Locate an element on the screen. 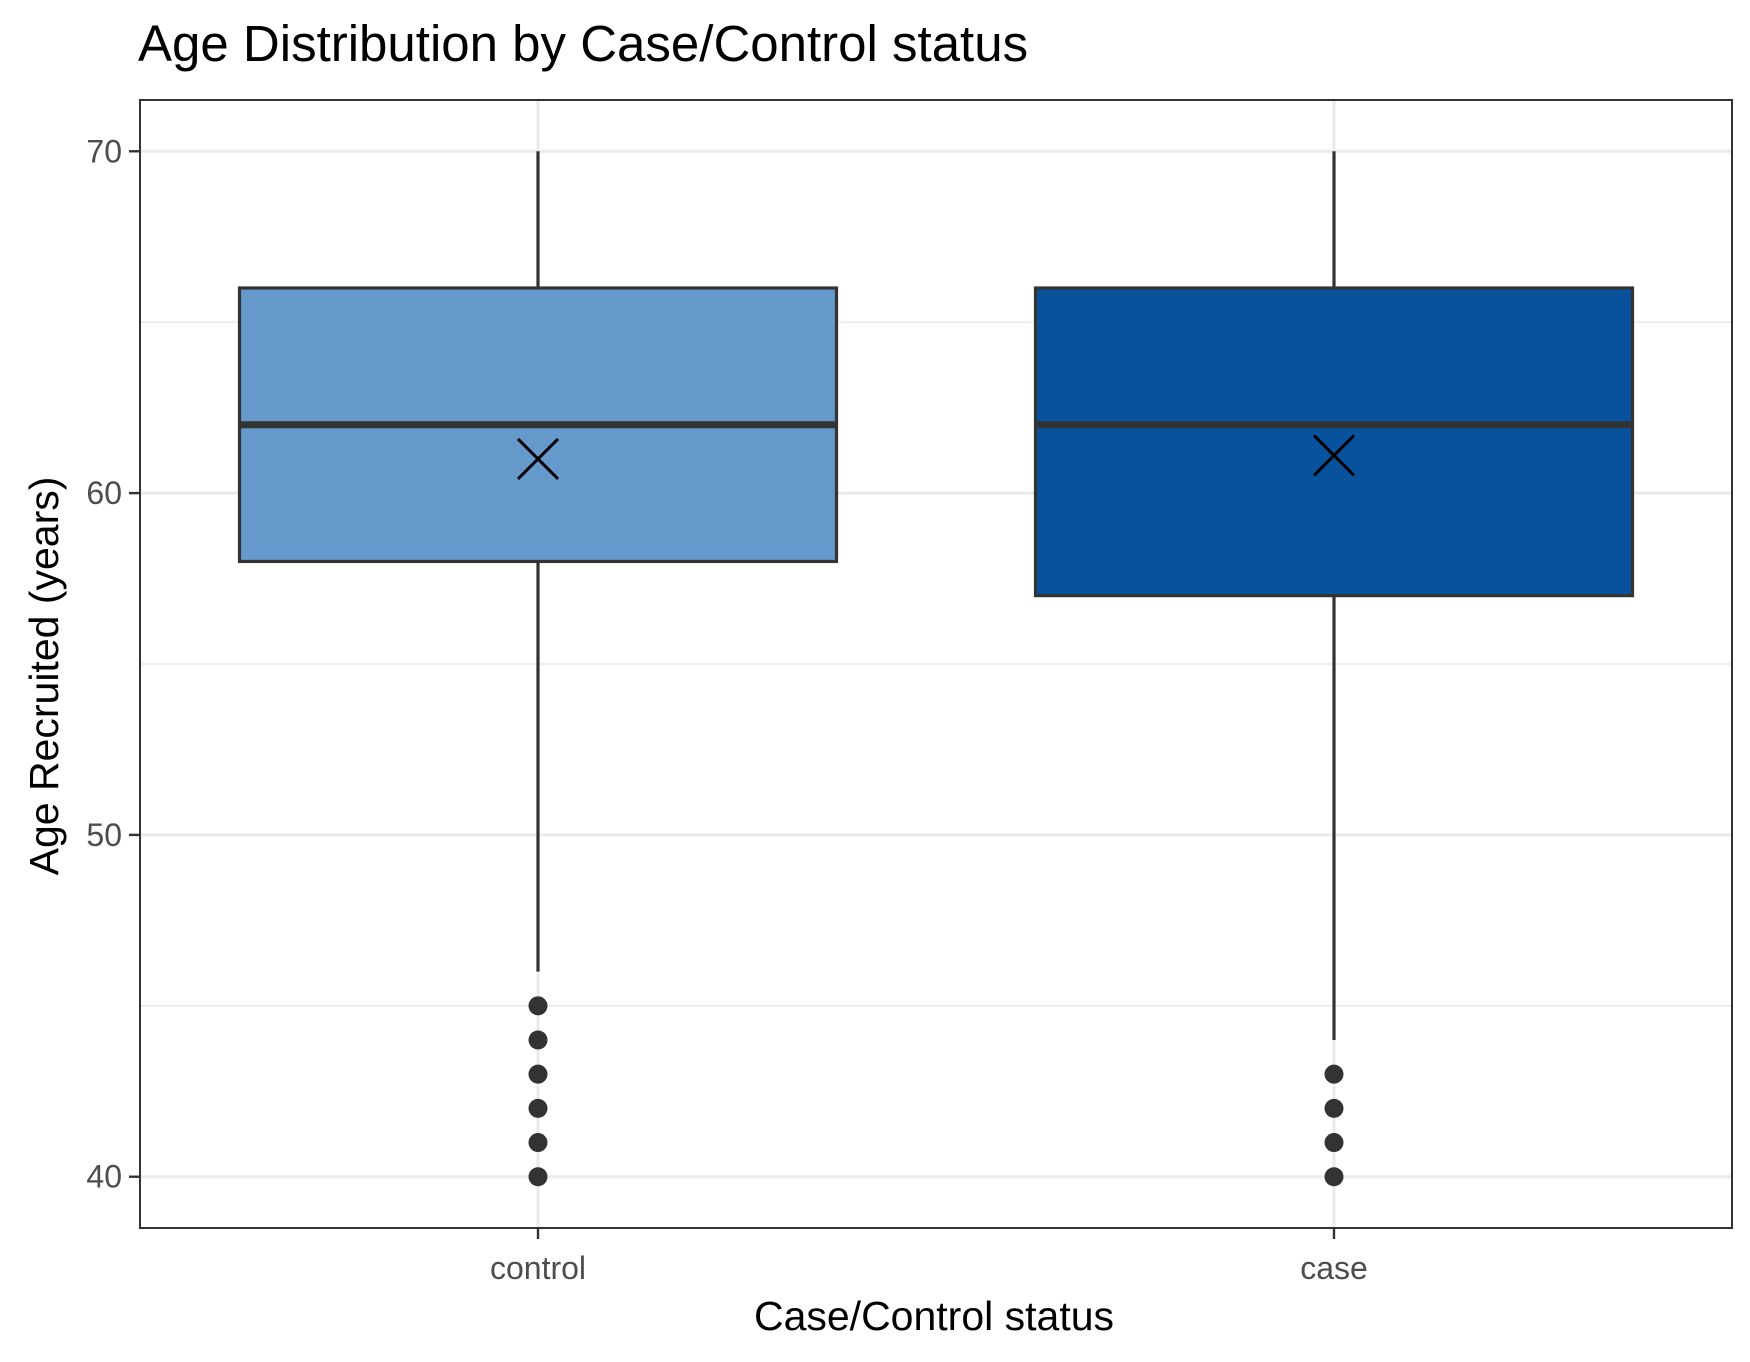 This screenshot has width=1750, height=1362. x-tick-label: control is located at coordinates (538, 1268).